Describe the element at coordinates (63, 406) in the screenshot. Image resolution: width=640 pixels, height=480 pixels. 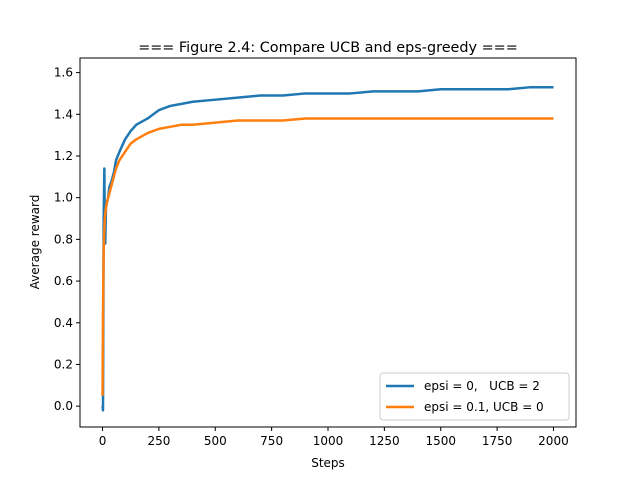
I see `y-tick-label: 0.0` at that location.